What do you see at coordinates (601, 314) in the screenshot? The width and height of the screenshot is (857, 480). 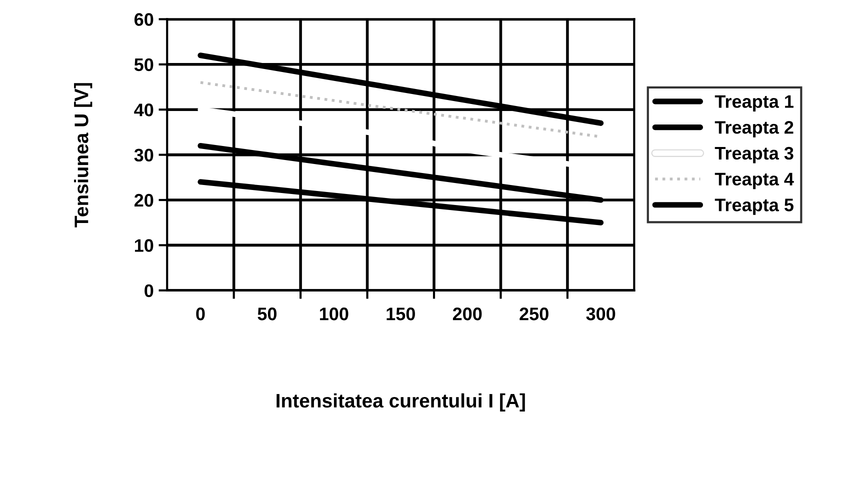 I see `x-tick-label: 300` at bounding box center [601, 314].